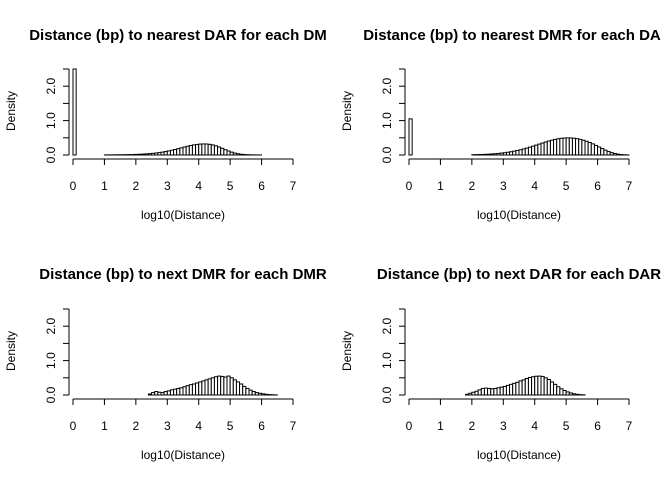 The height and width of the screenshot is (480, 672). What do you see at coordinates (519, 274) in the screenshot?
I see `panel-title: Distance (bp) to next DAR for each DAR` at bounding box center [519, 274].